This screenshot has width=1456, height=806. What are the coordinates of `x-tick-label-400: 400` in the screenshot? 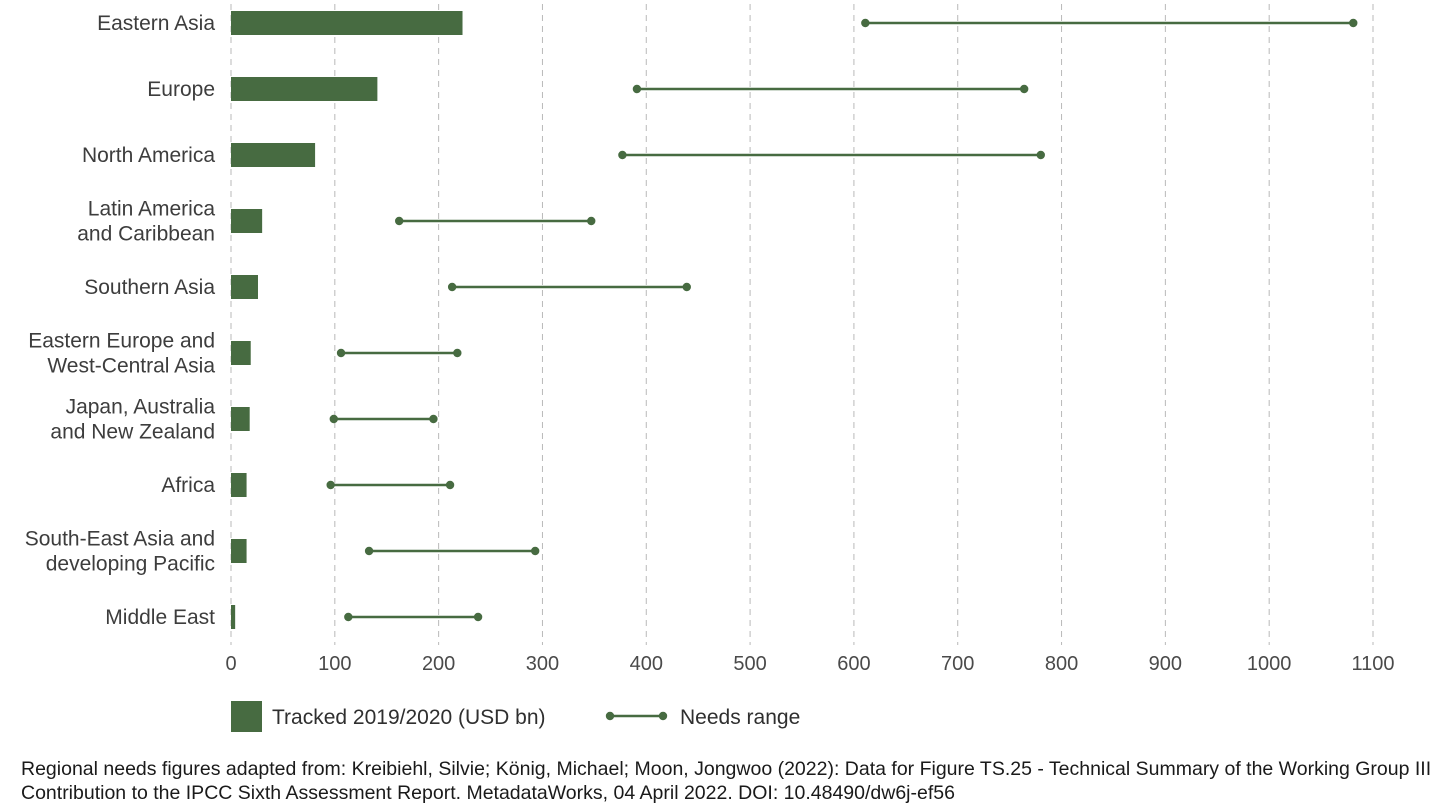 It's located at (646, 664).